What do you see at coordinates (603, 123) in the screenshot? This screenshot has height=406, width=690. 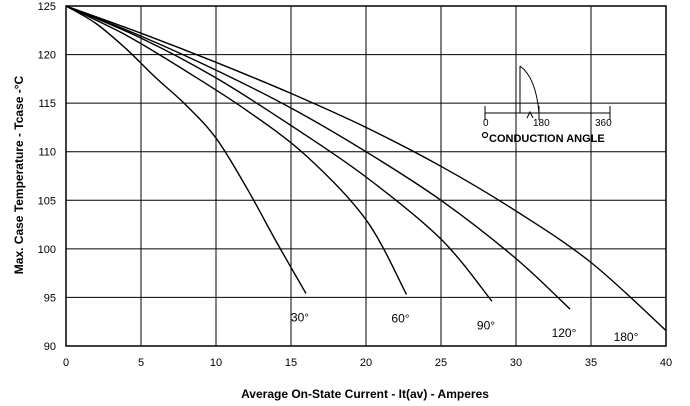 I see `inset-label-360: 360` at bounding box center [603, 123].